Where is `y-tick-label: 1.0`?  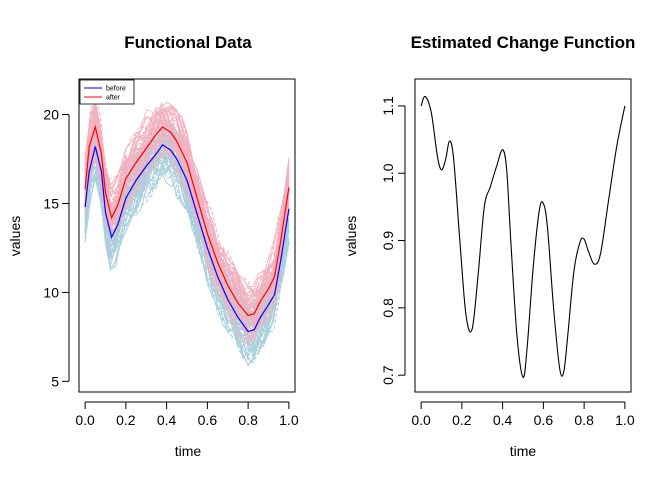
y-tick-label: 1.0 is located at coordinates (388, 173).